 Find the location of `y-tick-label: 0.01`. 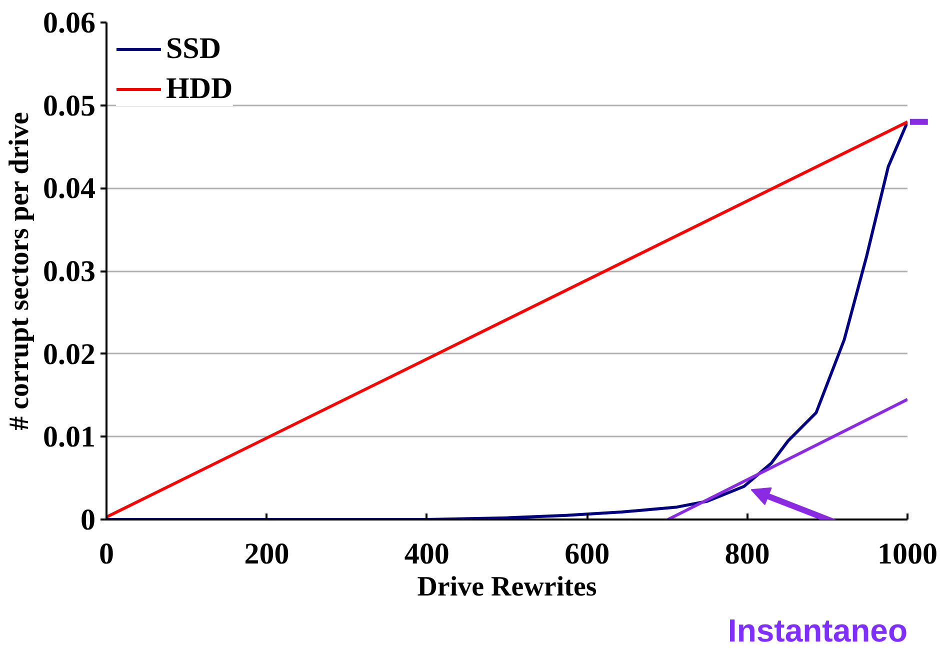

y-tick-label: 0.01 is located at coordinates (69, 437).